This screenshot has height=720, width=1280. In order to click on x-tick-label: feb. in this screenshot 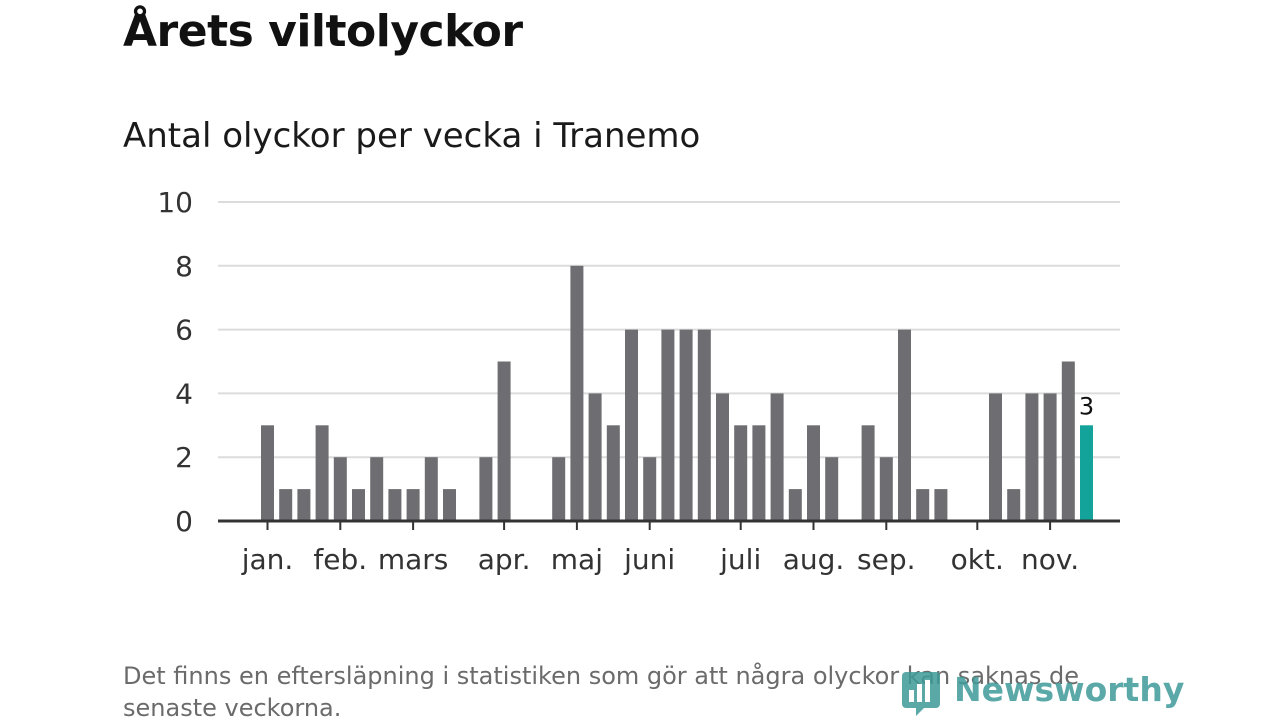, I will do `click(340, 559)`.